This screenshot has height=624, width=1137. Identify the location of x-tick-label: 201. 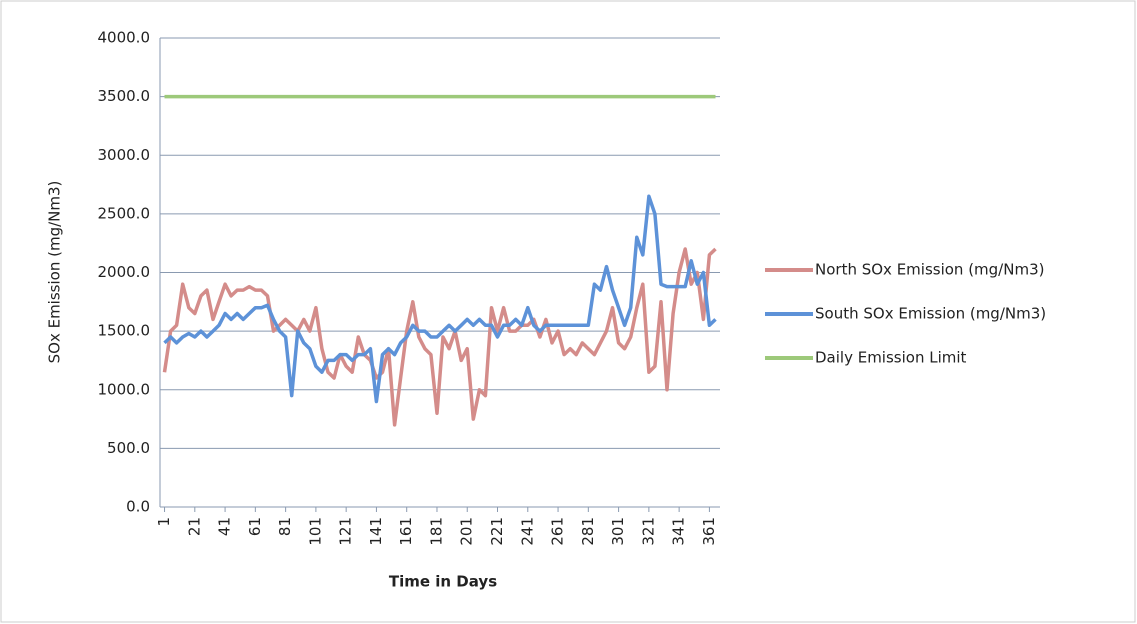
(467, 531).